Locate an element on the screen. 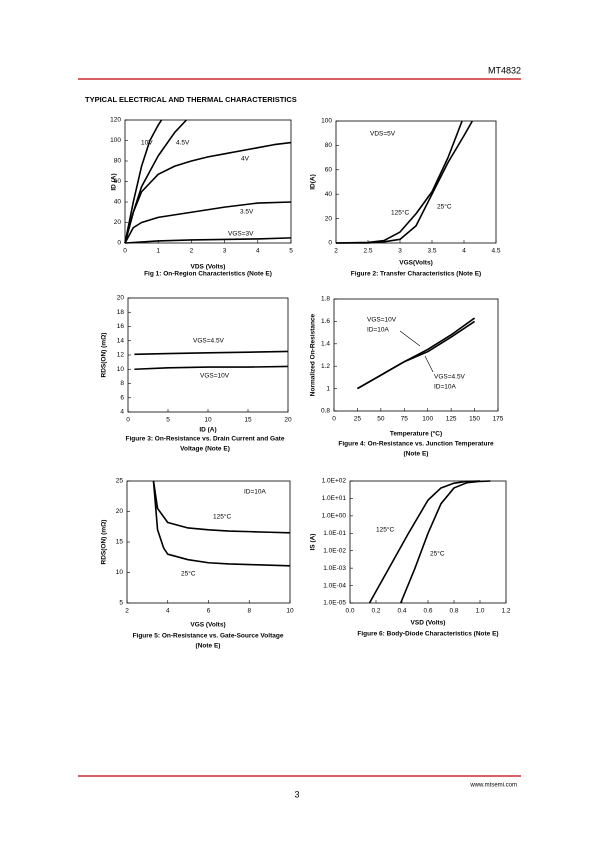 This screenshot has height=842, width=595. y-tick-label: 1.0E-02 is located at coordinates (334, 550).